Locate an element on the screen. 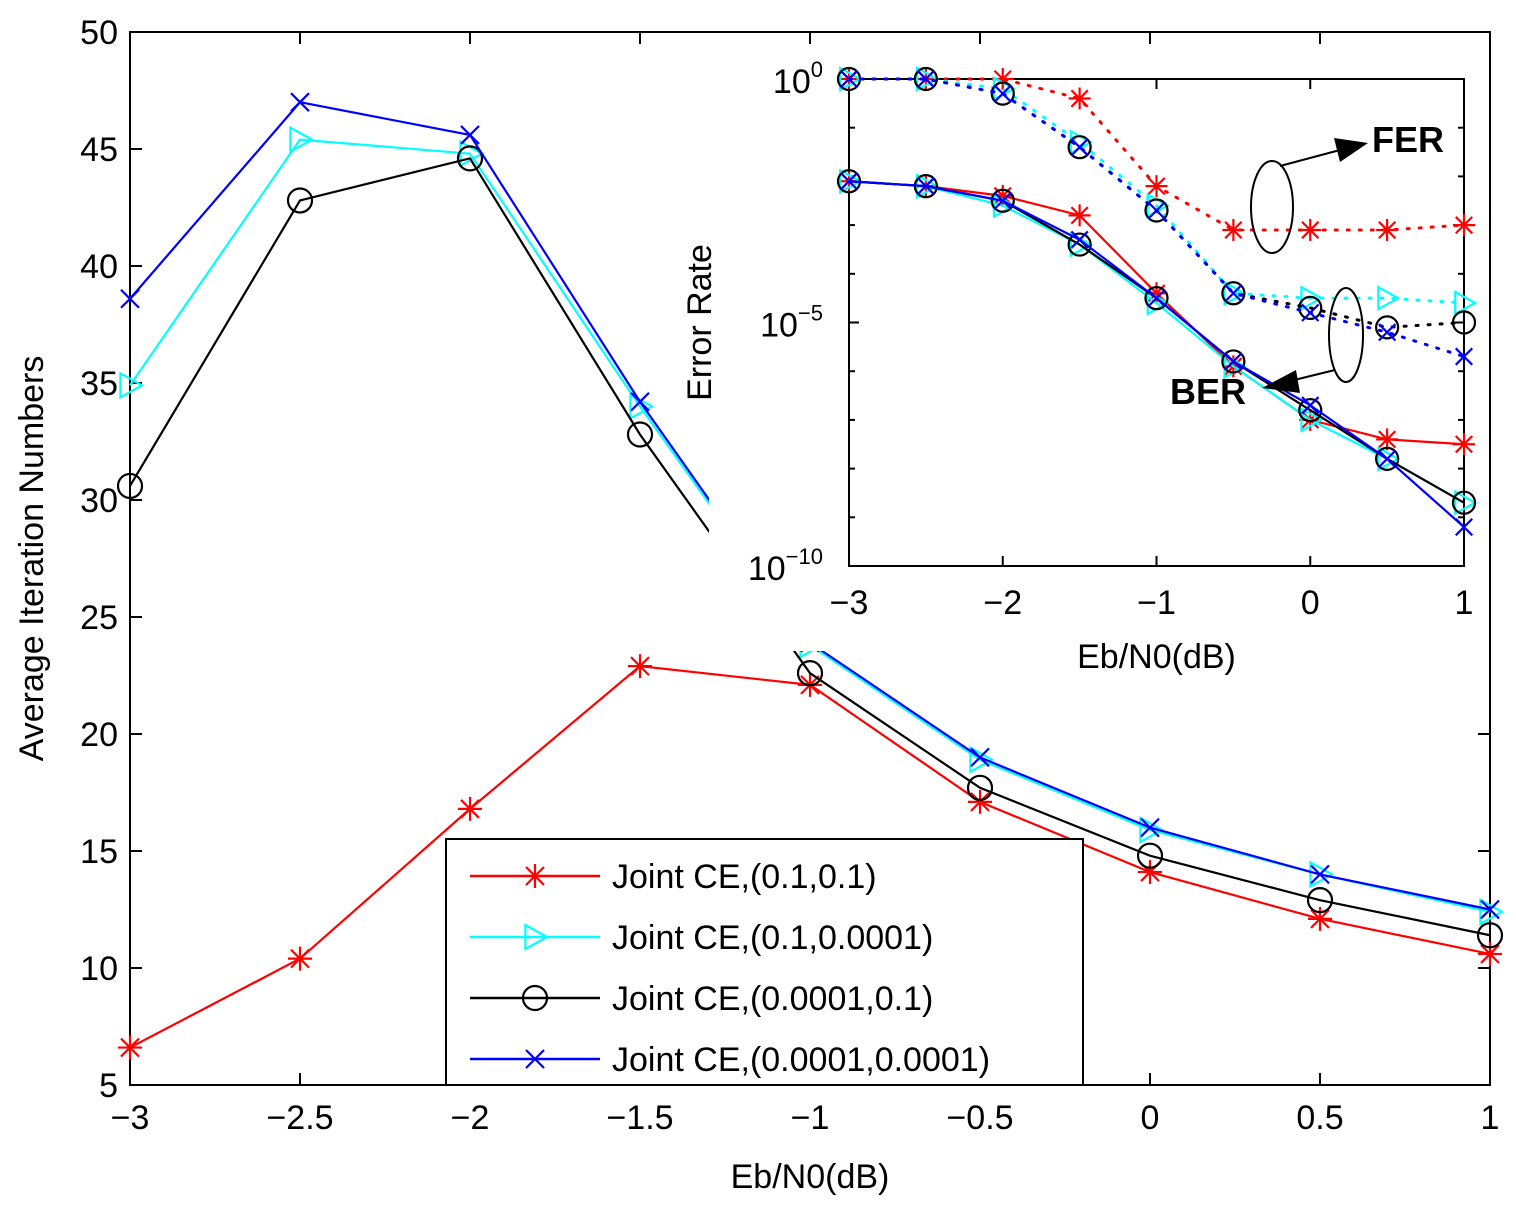 The image size is (1516, 1208). inset-x-tick-label: −2 is located at coordinates (1002, 603).